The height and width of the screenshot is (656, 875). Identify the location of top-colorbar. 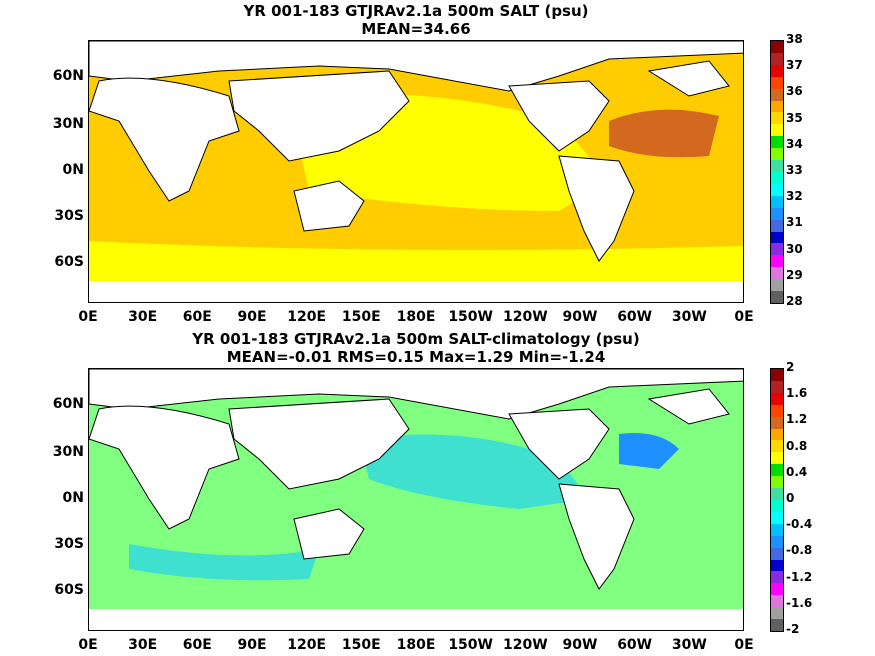
(777, 172).